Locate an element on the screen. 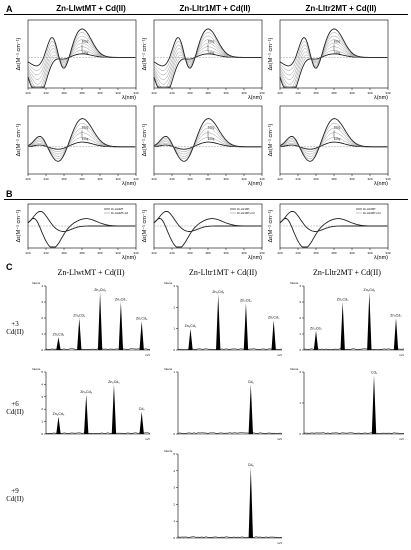 This screenshot has width=411, height=550. peak-label-bottom: 6 Eq is located at coordinates (337, 139).